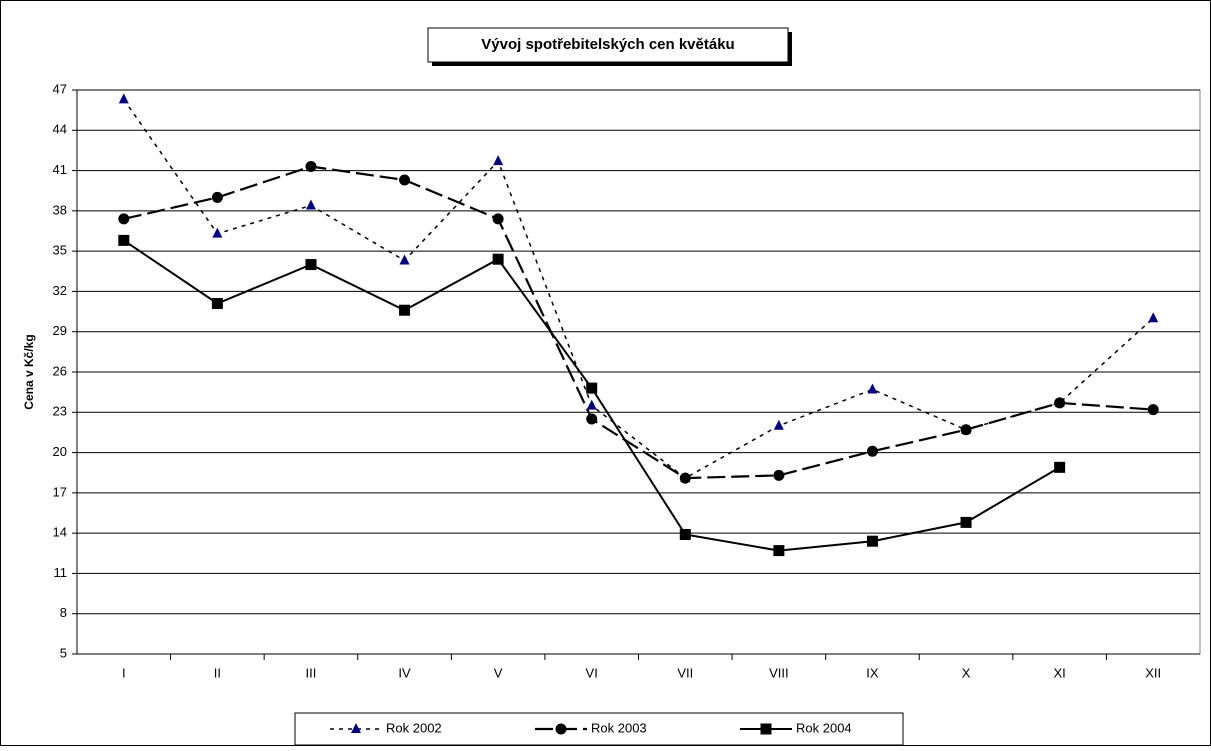 The width and height of the screenshot is (1211, 751). I want to click on x-tick-label: XII, so click(1153, 672).